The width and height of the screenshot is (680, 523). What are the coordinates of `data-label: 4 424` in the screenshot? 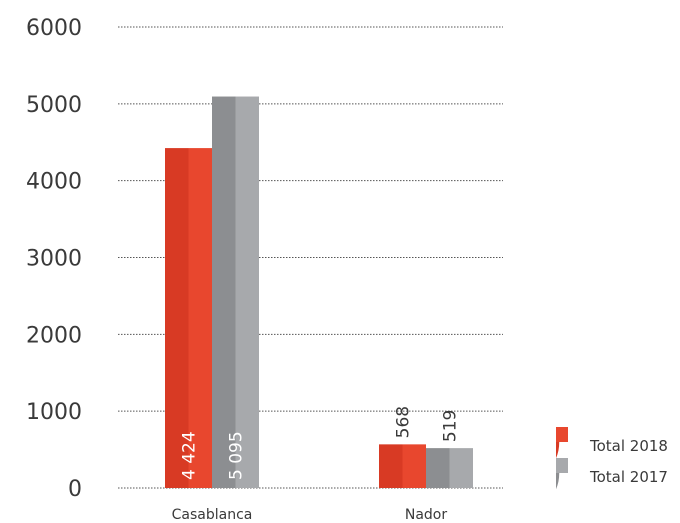 It's located at (190, 455).